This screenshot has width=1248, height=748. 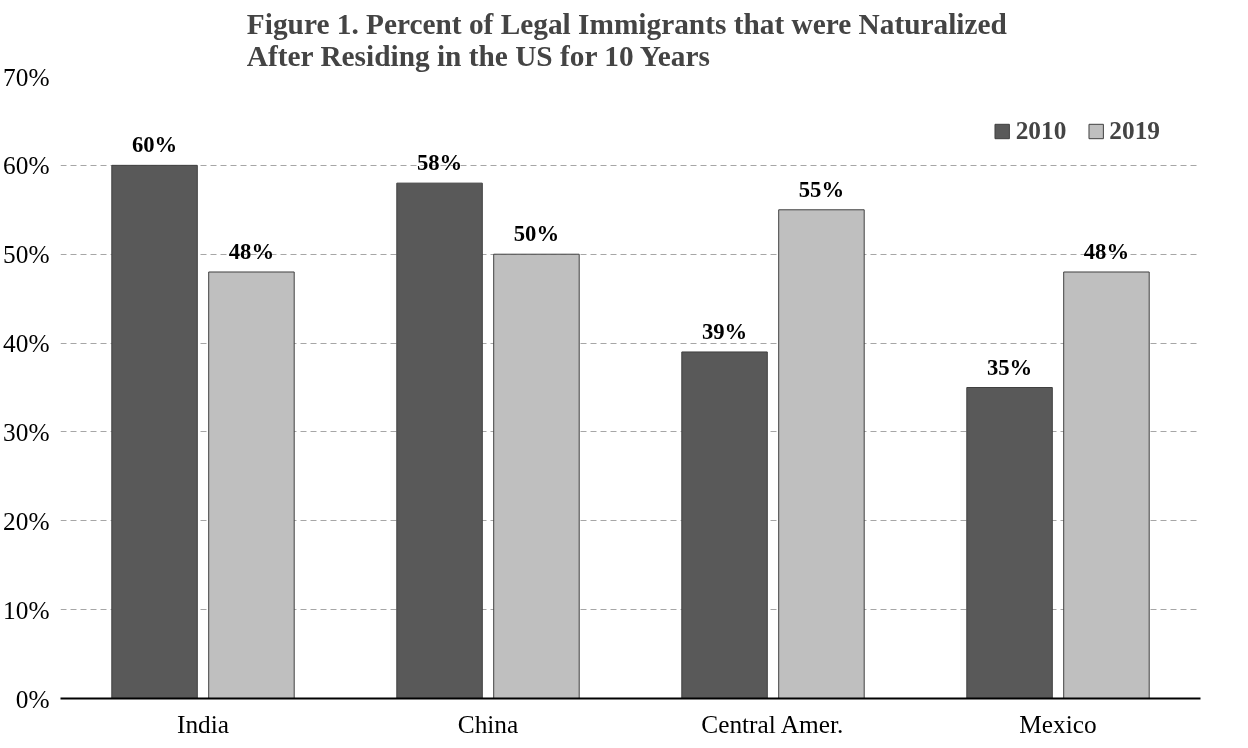 I want to click on legend-label: 2019, so click(x=1134, y=130).